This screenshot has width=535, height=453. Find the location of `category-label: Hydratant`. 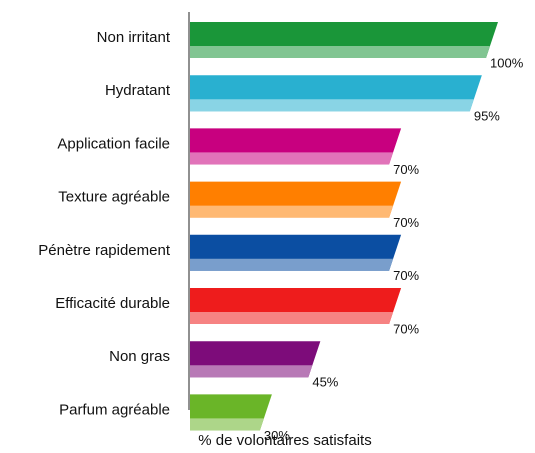

category-label: Hydratant is located at coordinates (138, 90).